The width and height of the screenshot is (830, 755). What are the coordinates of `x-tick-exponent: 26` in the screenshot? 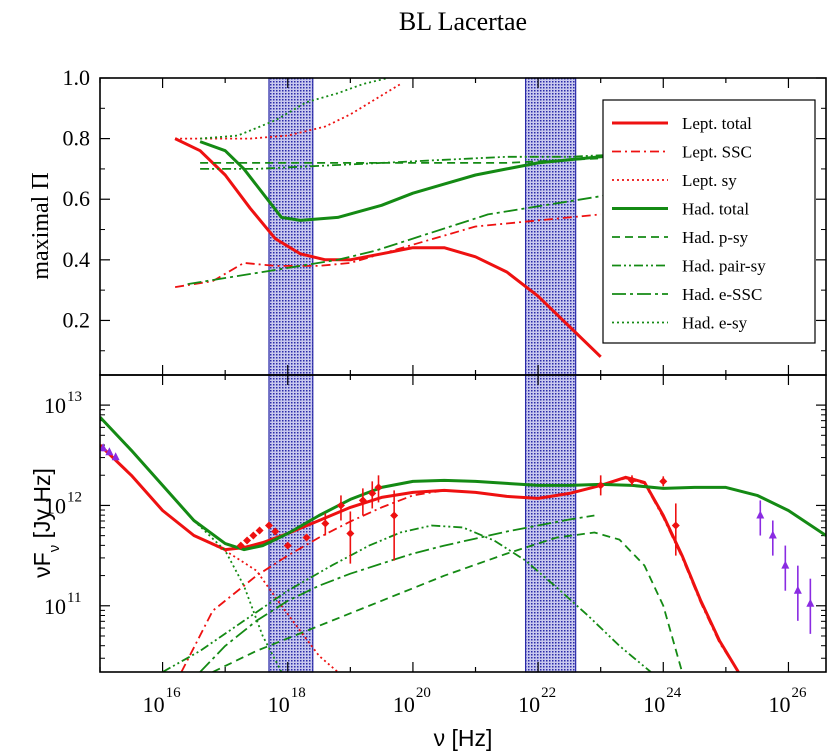 It's located at (799, 693).